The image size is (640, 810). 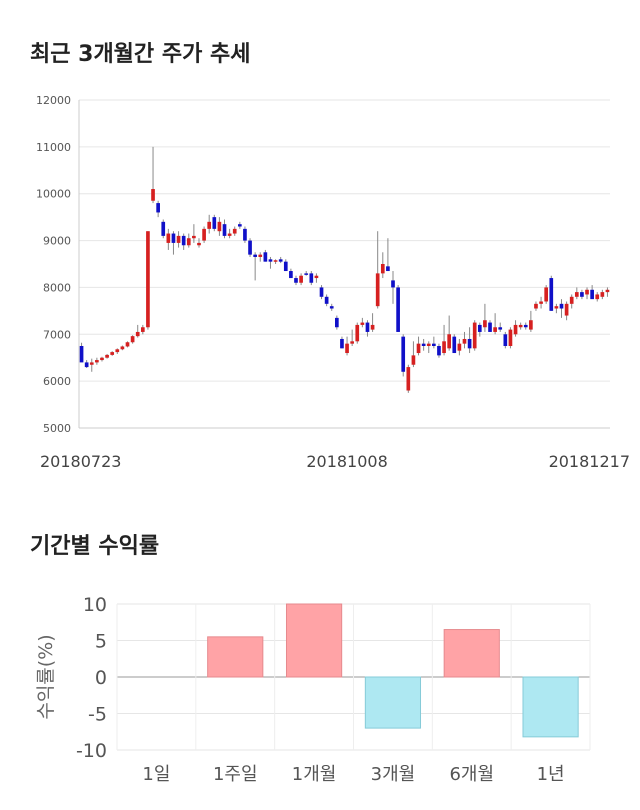 I want to click on price-x-tick-label: 20180723, so click(x=80, y=461).